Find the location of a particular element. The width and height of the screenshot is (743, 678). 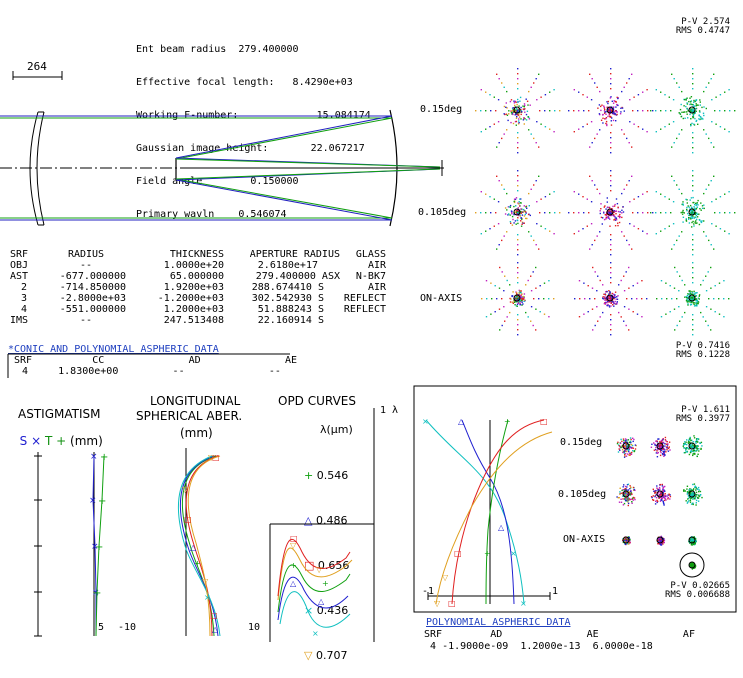

conic-data-link: *CONIC AND POLYNOMIAL ASPHERIC DATA is located at coordinates (113, 349).